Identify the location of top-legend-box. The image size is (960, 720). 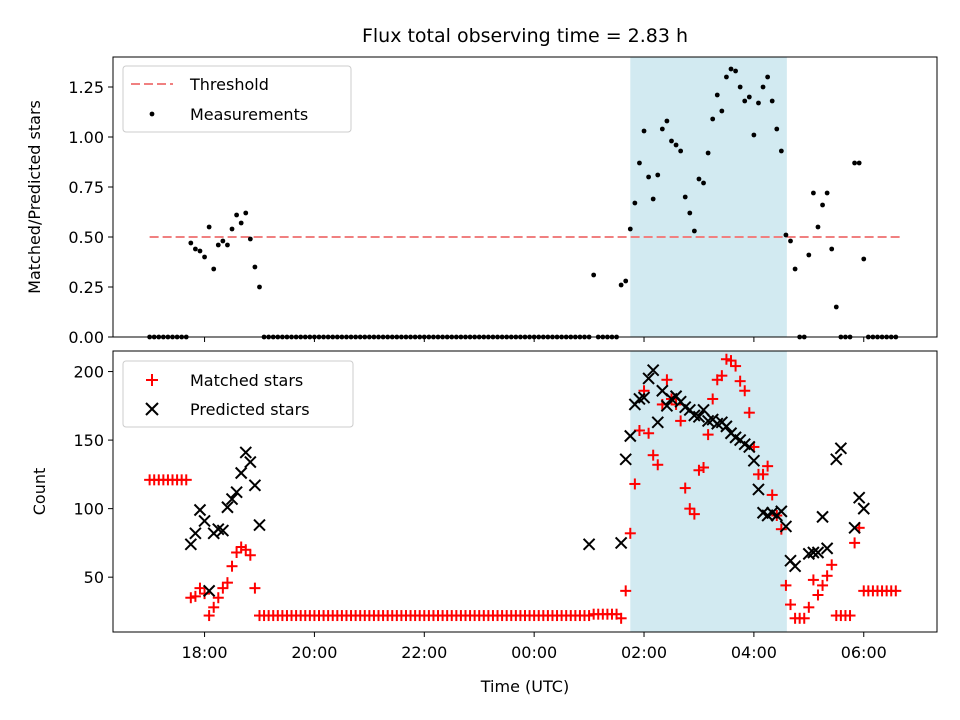
(237, 99).